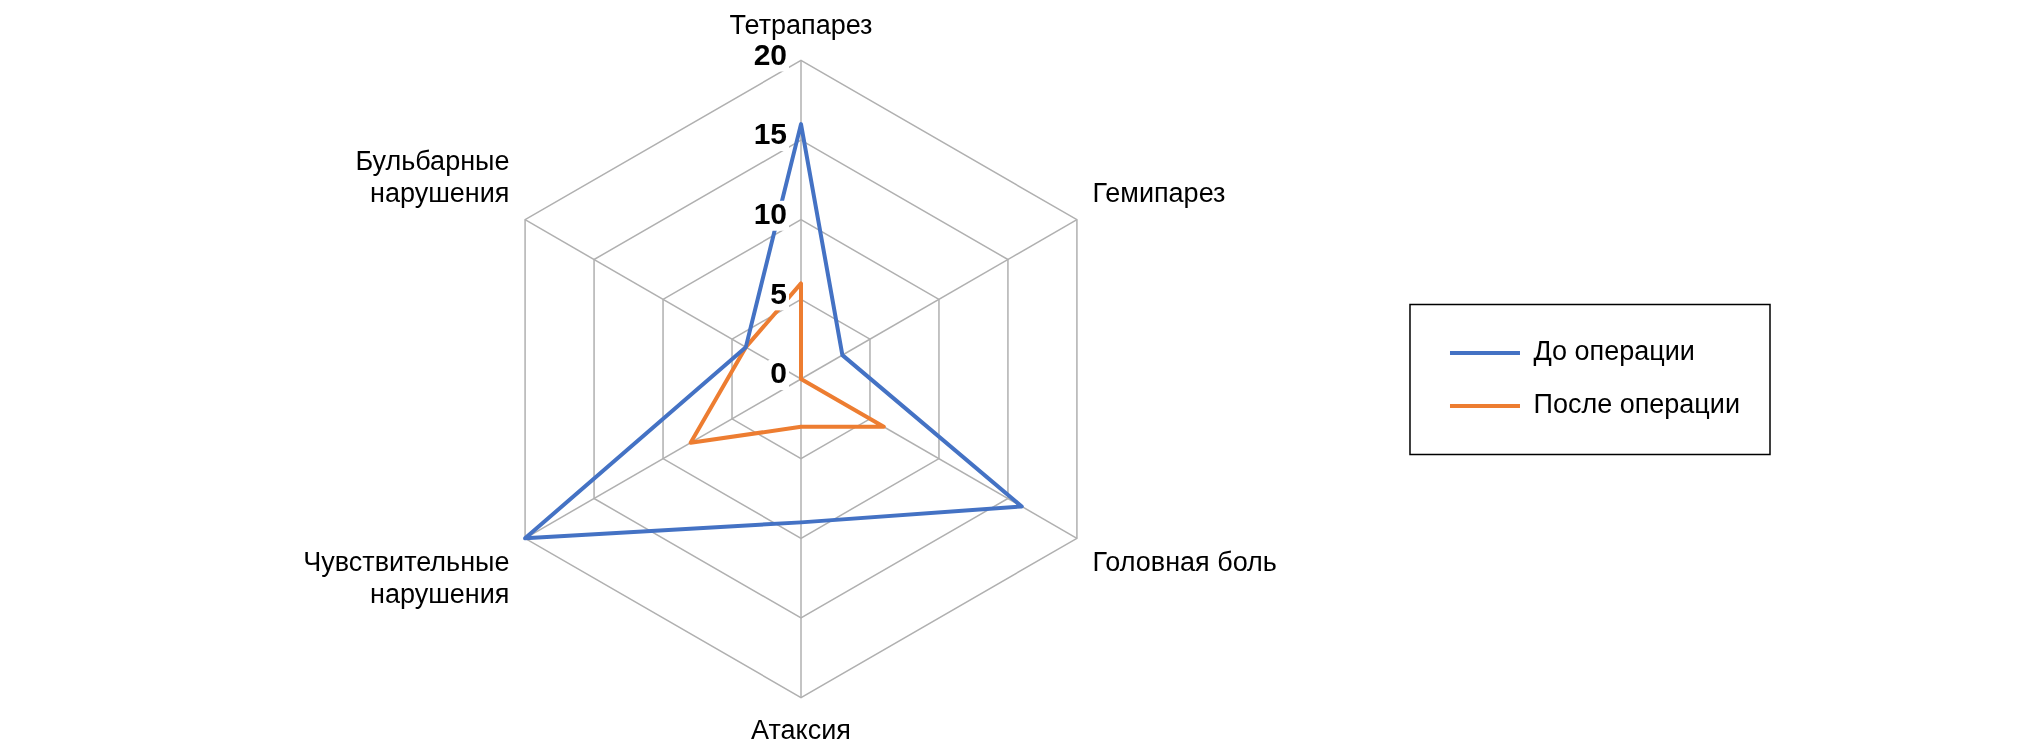 This screenshot has height=754, width=2020. I want to click on spoke-label: Чувствительные нарушения, so click(406, 578).